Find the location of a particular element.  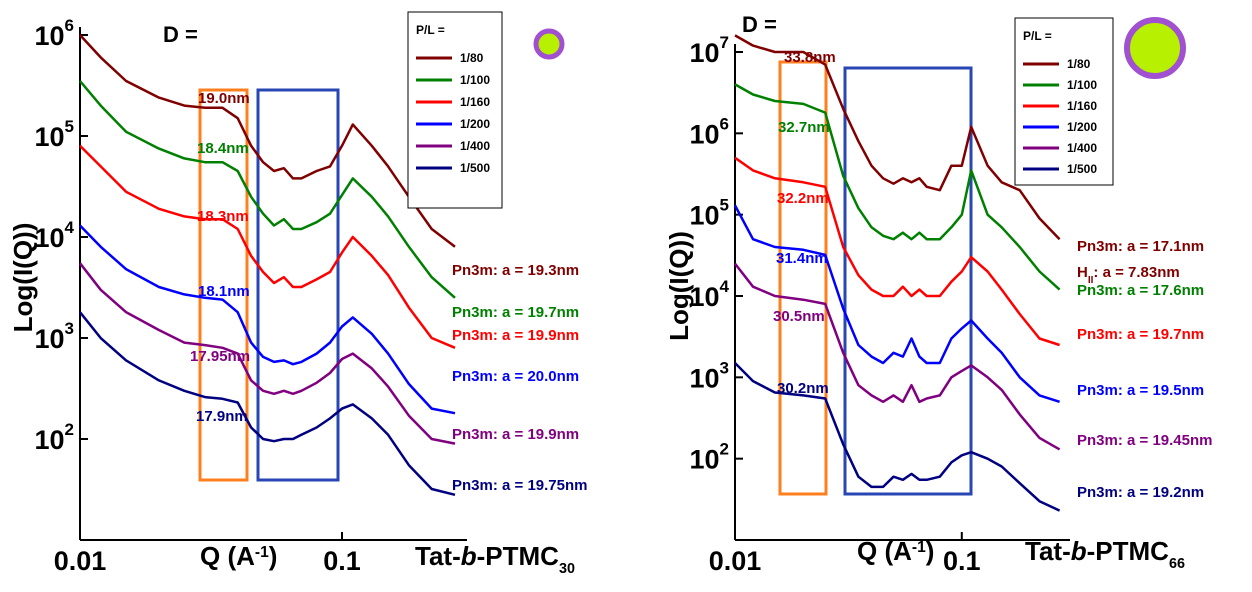

d-label: 33.8nm is located at coordinates (810, 57).